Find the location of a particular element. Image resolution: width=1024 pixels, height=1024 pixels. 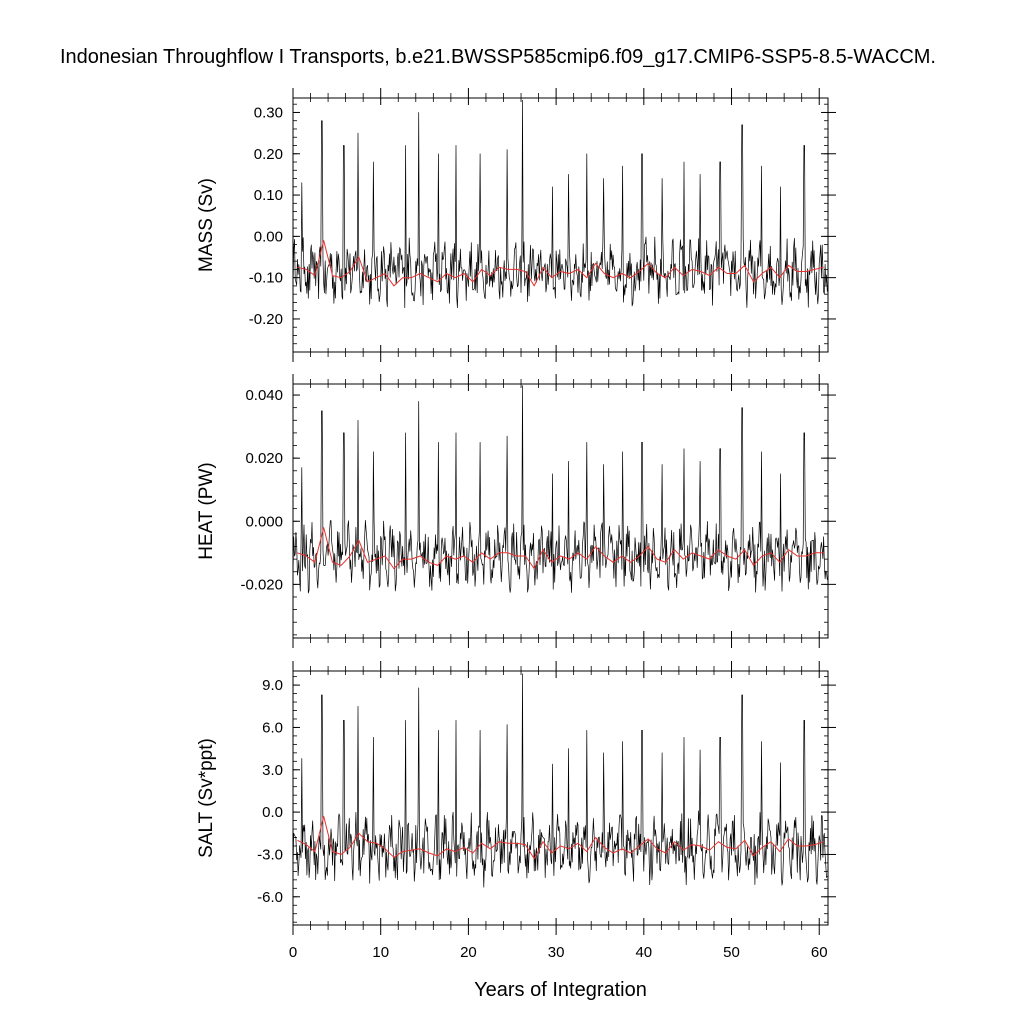

x-tick-label: 50 is located at coordinates (731, 952).